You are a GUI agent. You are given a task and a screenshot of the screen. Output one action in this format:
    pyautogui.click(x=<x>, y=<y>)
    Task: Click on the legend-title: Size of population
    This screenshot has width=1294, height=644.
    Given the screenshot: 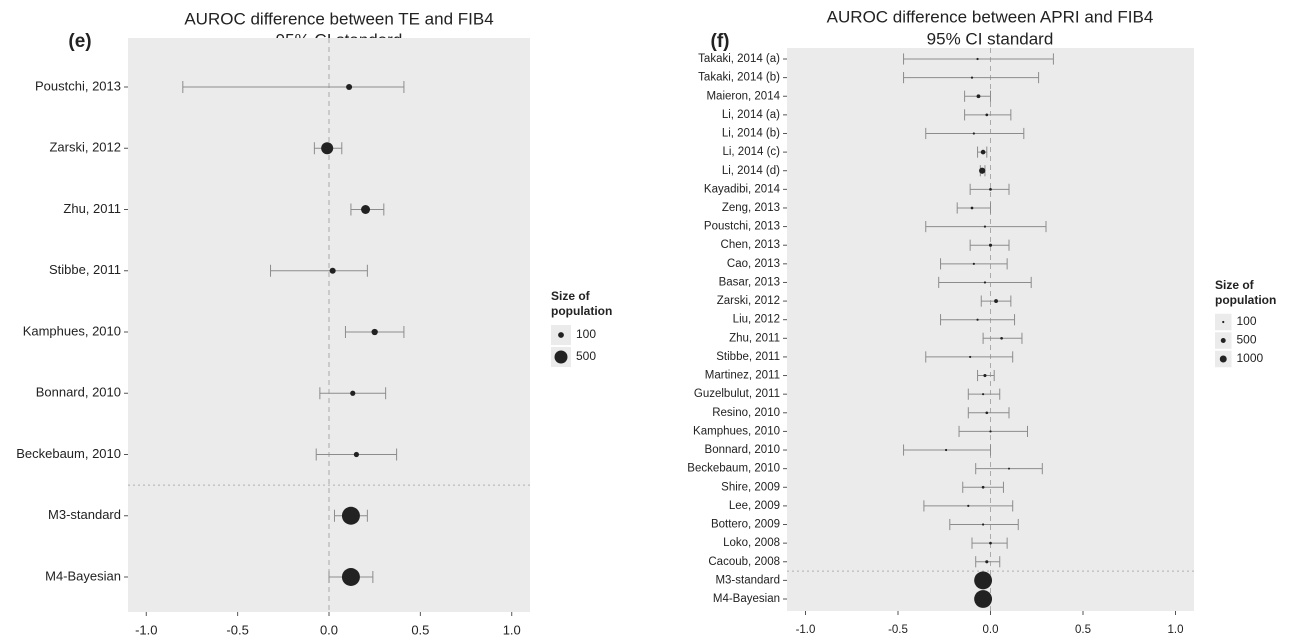 What is the action you would take?
    pyautogui.click(x=1246, y=292)
    